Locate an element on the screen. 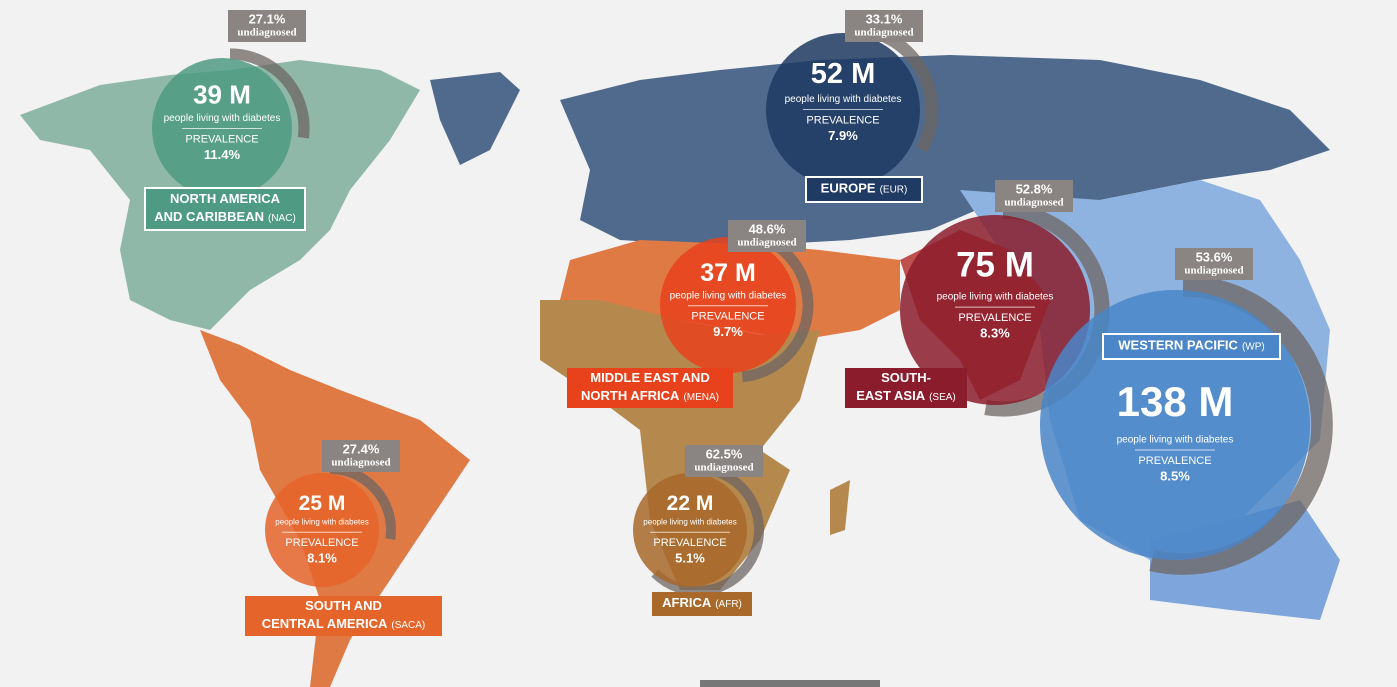  region-name: CENTRAL AMERICA (SACA) is located at coordinates (344, 623).